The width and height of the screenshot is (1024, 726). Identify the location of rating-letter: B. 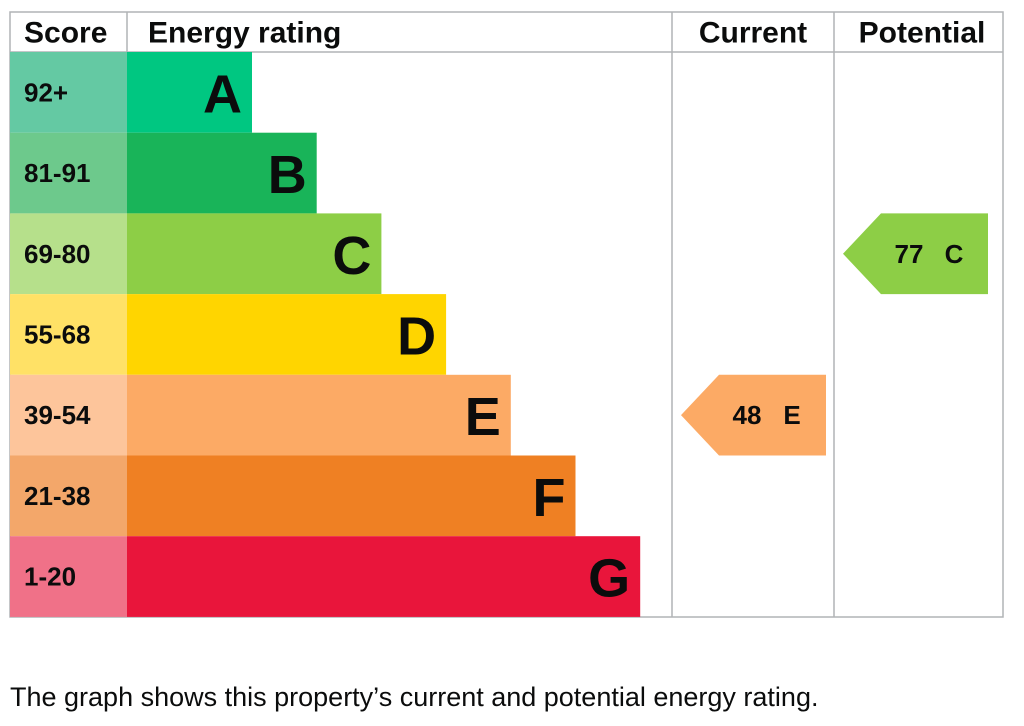
(287, 175).